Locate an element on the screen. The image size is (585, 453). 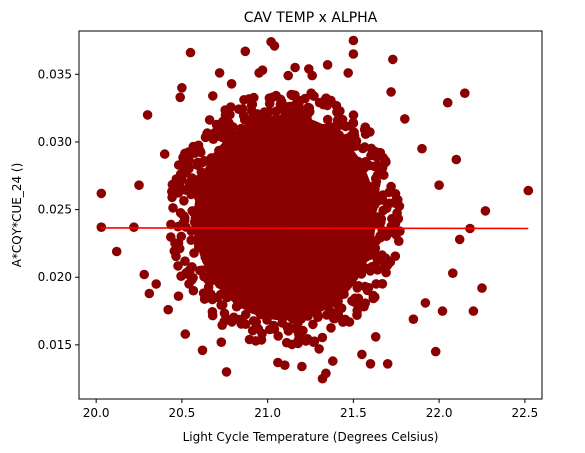
trend-line is located at coordinates (315, 228).